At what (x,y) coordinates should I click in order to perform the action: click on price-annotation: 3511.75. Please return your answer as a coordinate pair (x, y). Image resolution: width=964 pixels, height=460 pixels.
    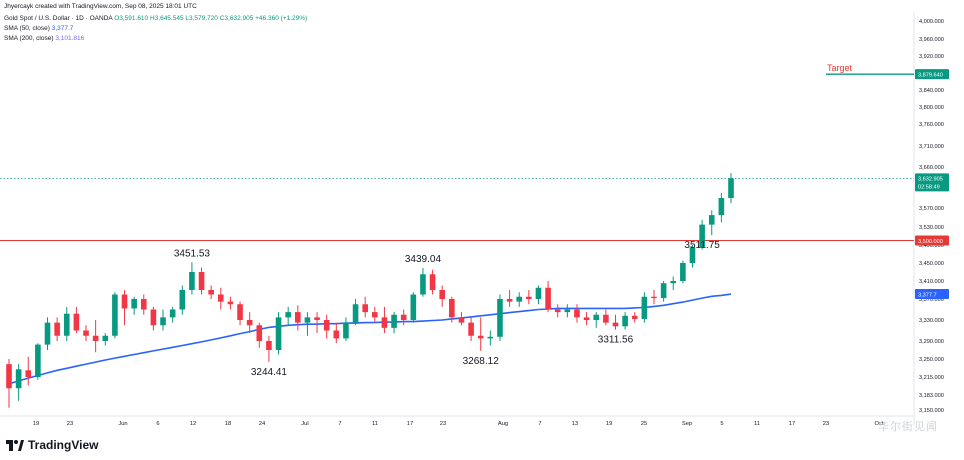
    Looking at the image, I should click on (702, 245).